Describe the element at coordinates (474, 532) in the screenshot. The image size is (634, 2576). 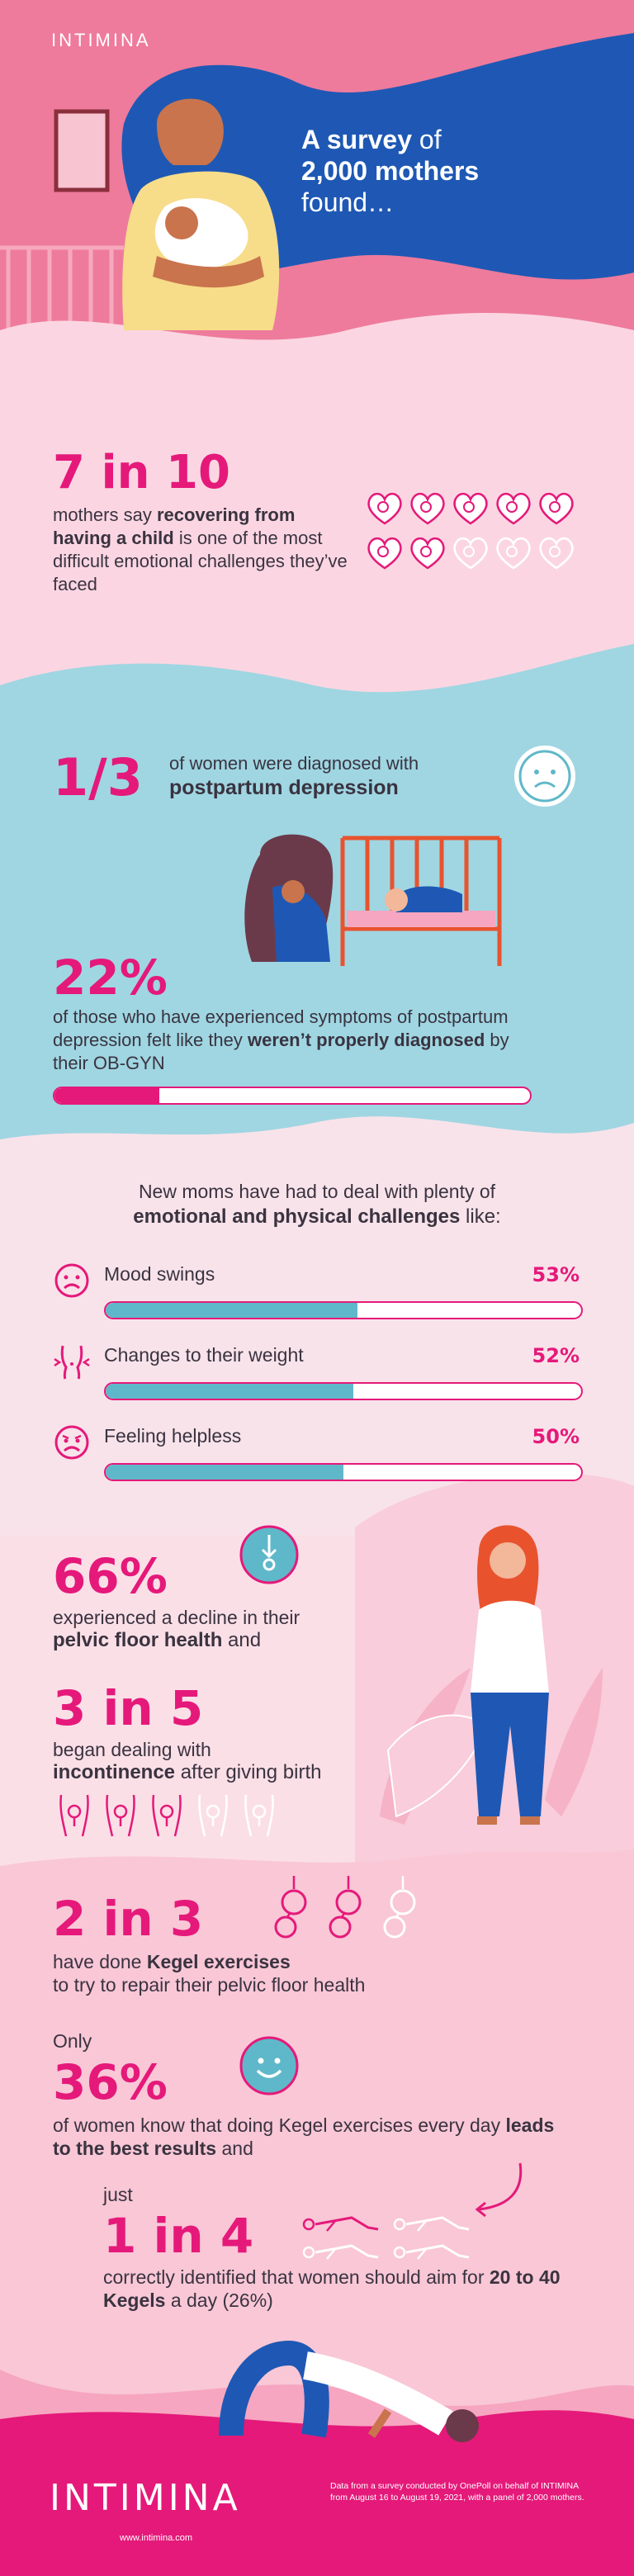
I see `heart-baby-icons` at that location.